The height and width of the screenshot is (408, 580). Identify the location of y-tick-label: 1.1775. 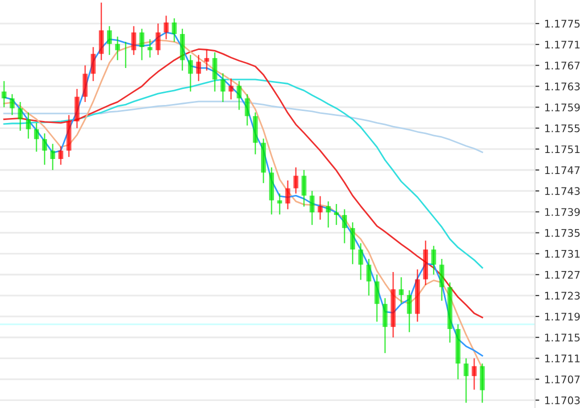
(562, 24).